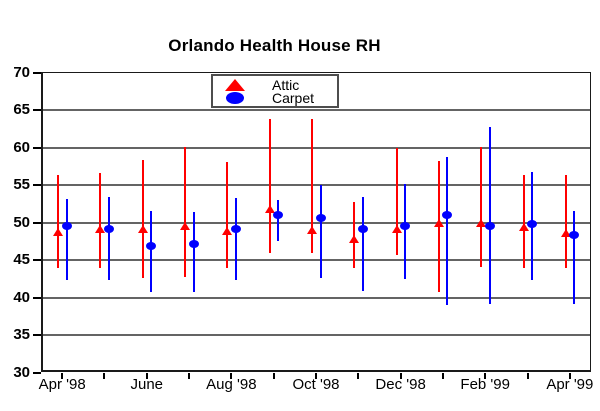 The image size is (600, 411). Describe the element at coordinates (21, 184) in the screenshot. I see `y-tick-label: 55` at that location.